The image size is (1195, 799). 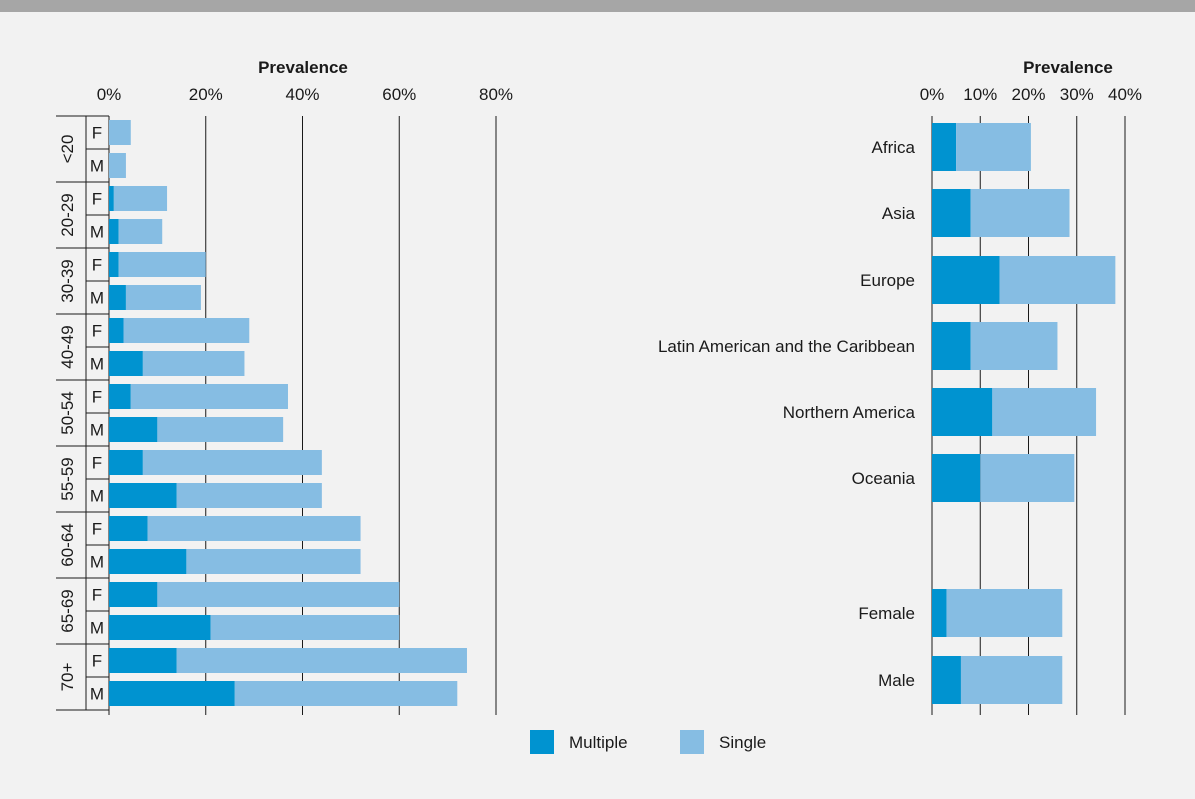 What do you see at coordinates (542, 742) in the screenshot?
I see `legend-swatch-multiple` at bounding box center [542, 742].